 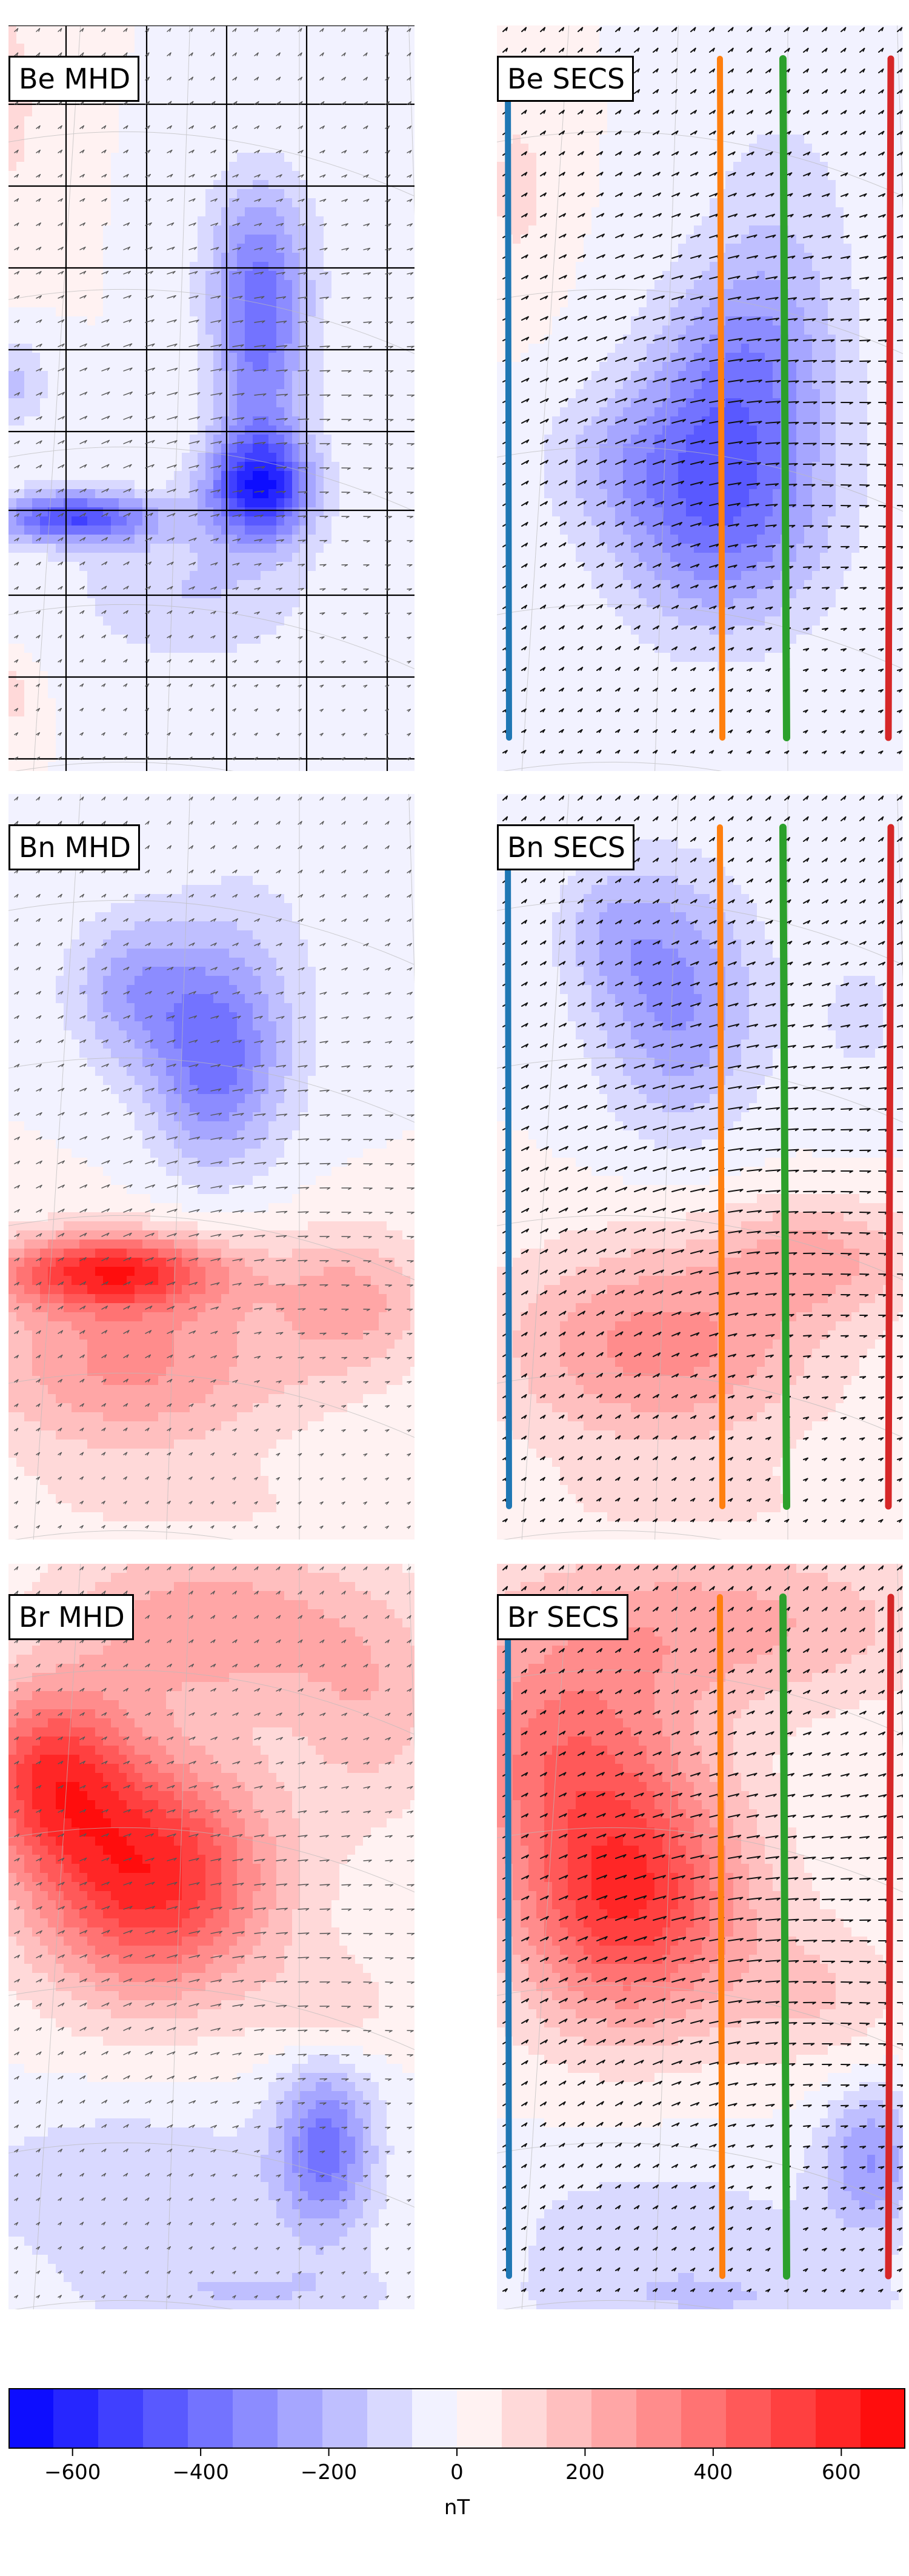 I want to click on field-cells, so click(x=211, y=1937).